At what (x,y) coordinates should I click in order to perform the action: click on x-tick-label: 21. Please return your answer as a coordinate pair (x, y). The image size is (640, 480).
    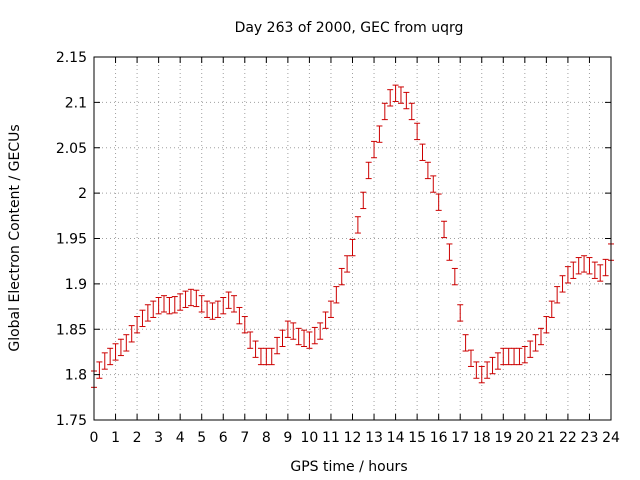
    Looking at the image, I should click on (546, 438).